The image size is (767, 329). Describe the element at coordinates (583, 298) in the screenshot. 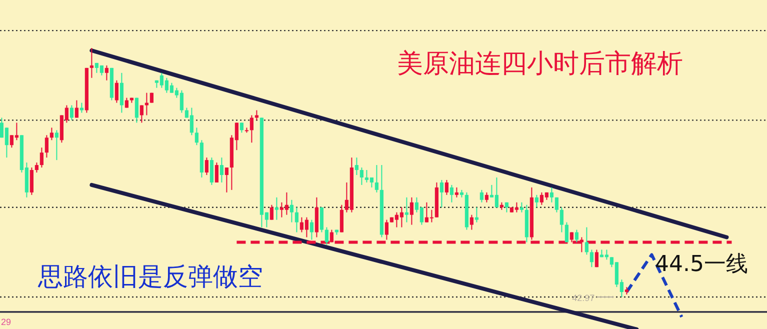

I see `annotation: 42.97` at that location.